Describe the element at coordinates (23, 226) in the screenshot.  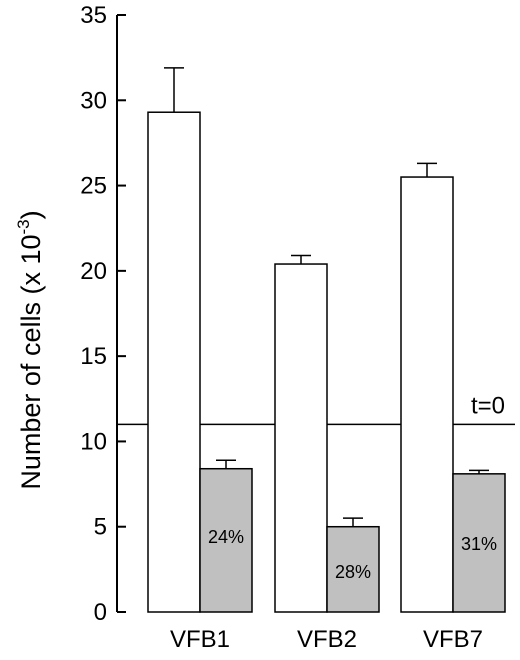
I see `y-axis-label-exponent: -3` at that location.